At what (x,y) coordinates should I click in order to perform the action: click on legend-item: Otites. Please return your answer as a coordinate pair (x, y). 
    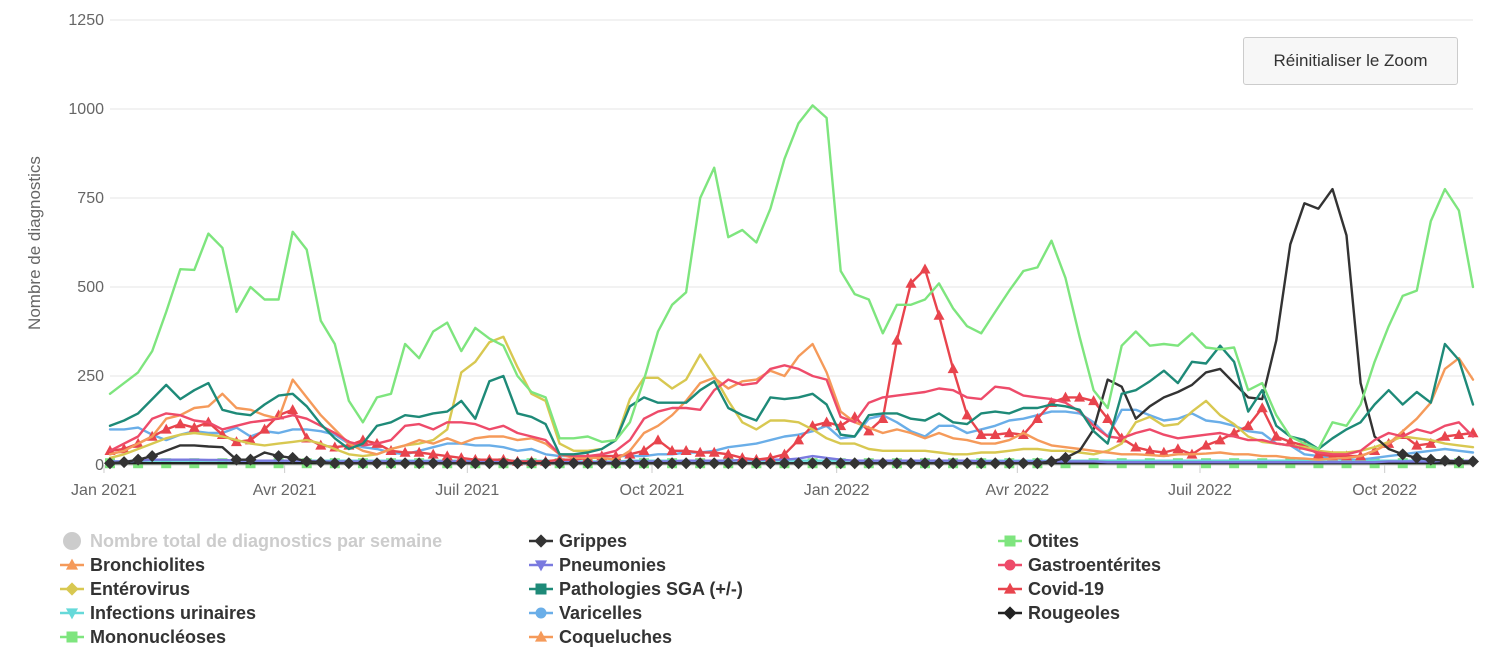
    Looking at the image, I should click on (1038, 541).